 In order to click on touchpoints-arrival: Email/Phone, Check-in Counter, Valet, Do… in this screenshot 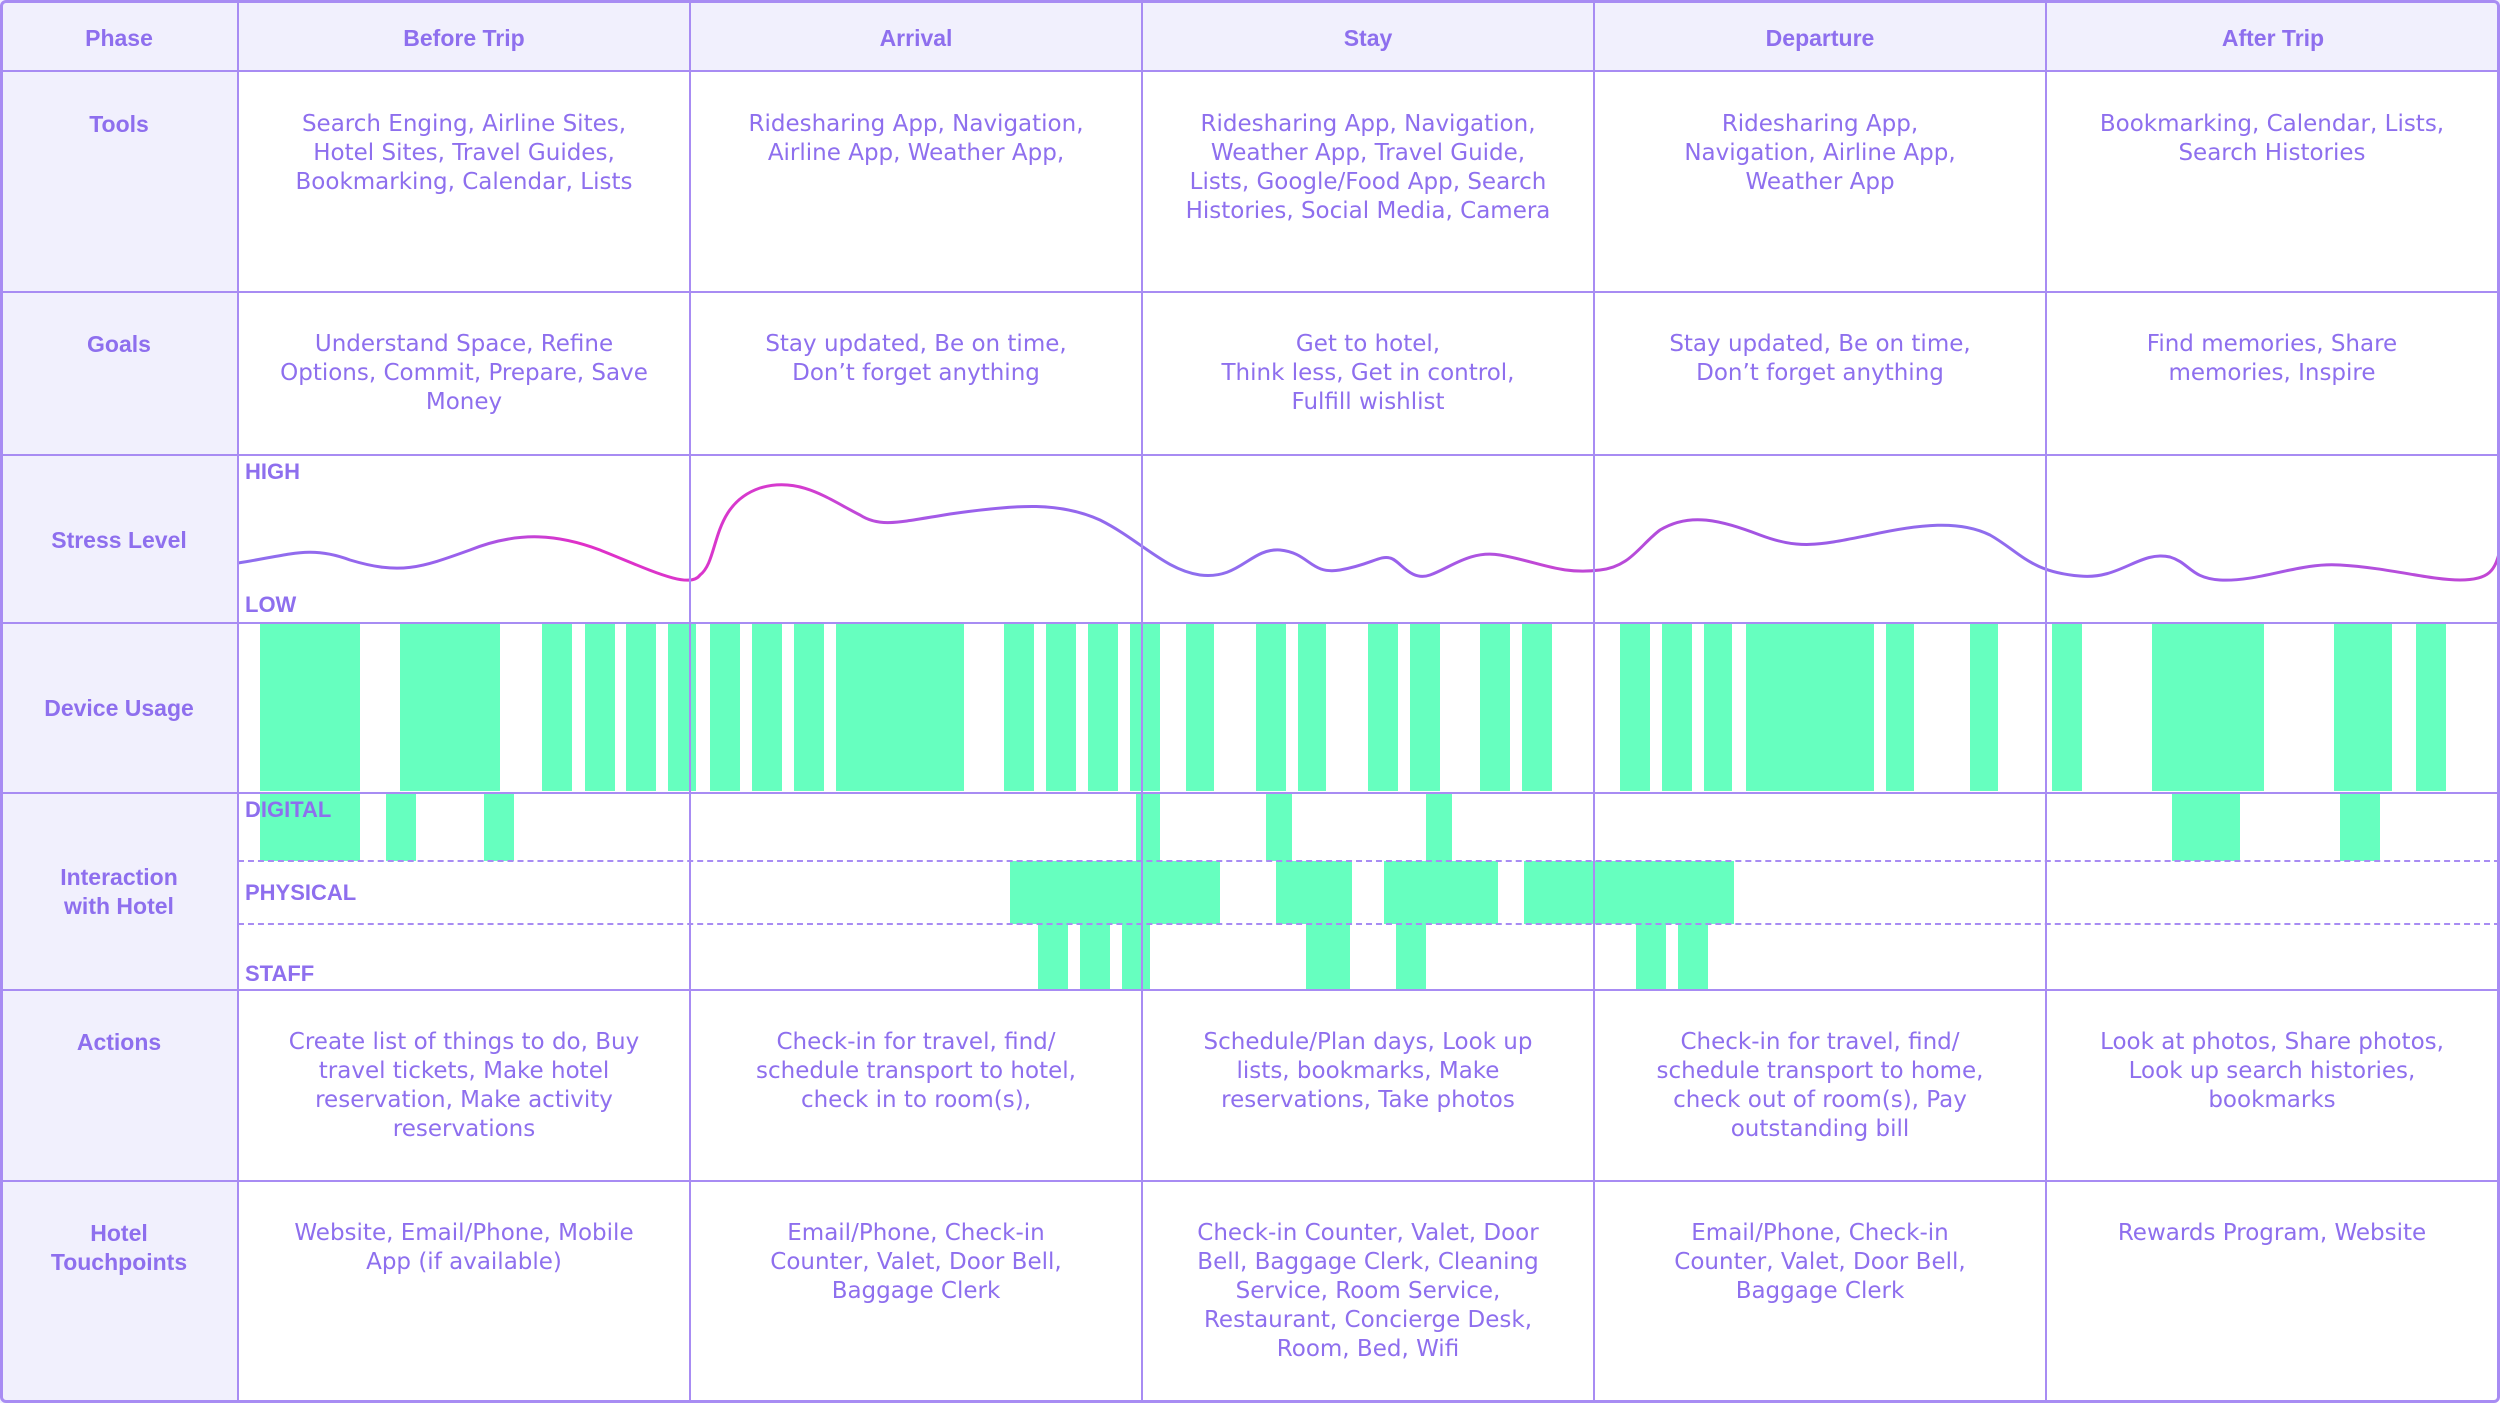, I will do `click(916, 1262)`.